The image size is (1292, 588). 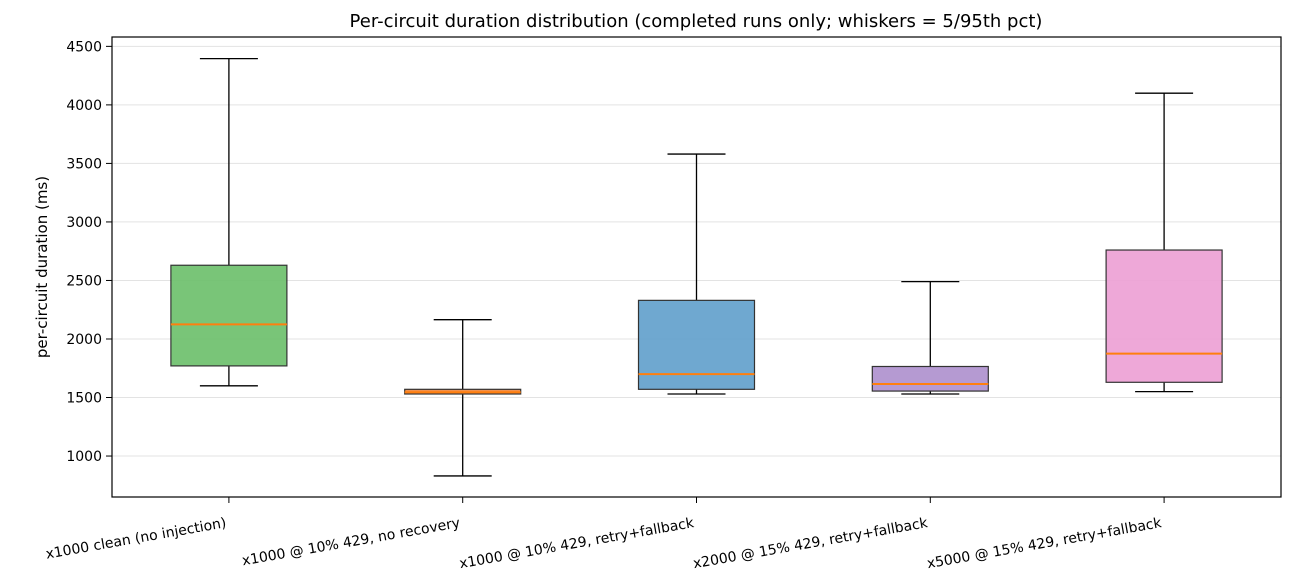 What do you see at coordinates (84, 106) in the screenshot?
I see `y-tick-label: 4000` at bounding box center [84, 106].